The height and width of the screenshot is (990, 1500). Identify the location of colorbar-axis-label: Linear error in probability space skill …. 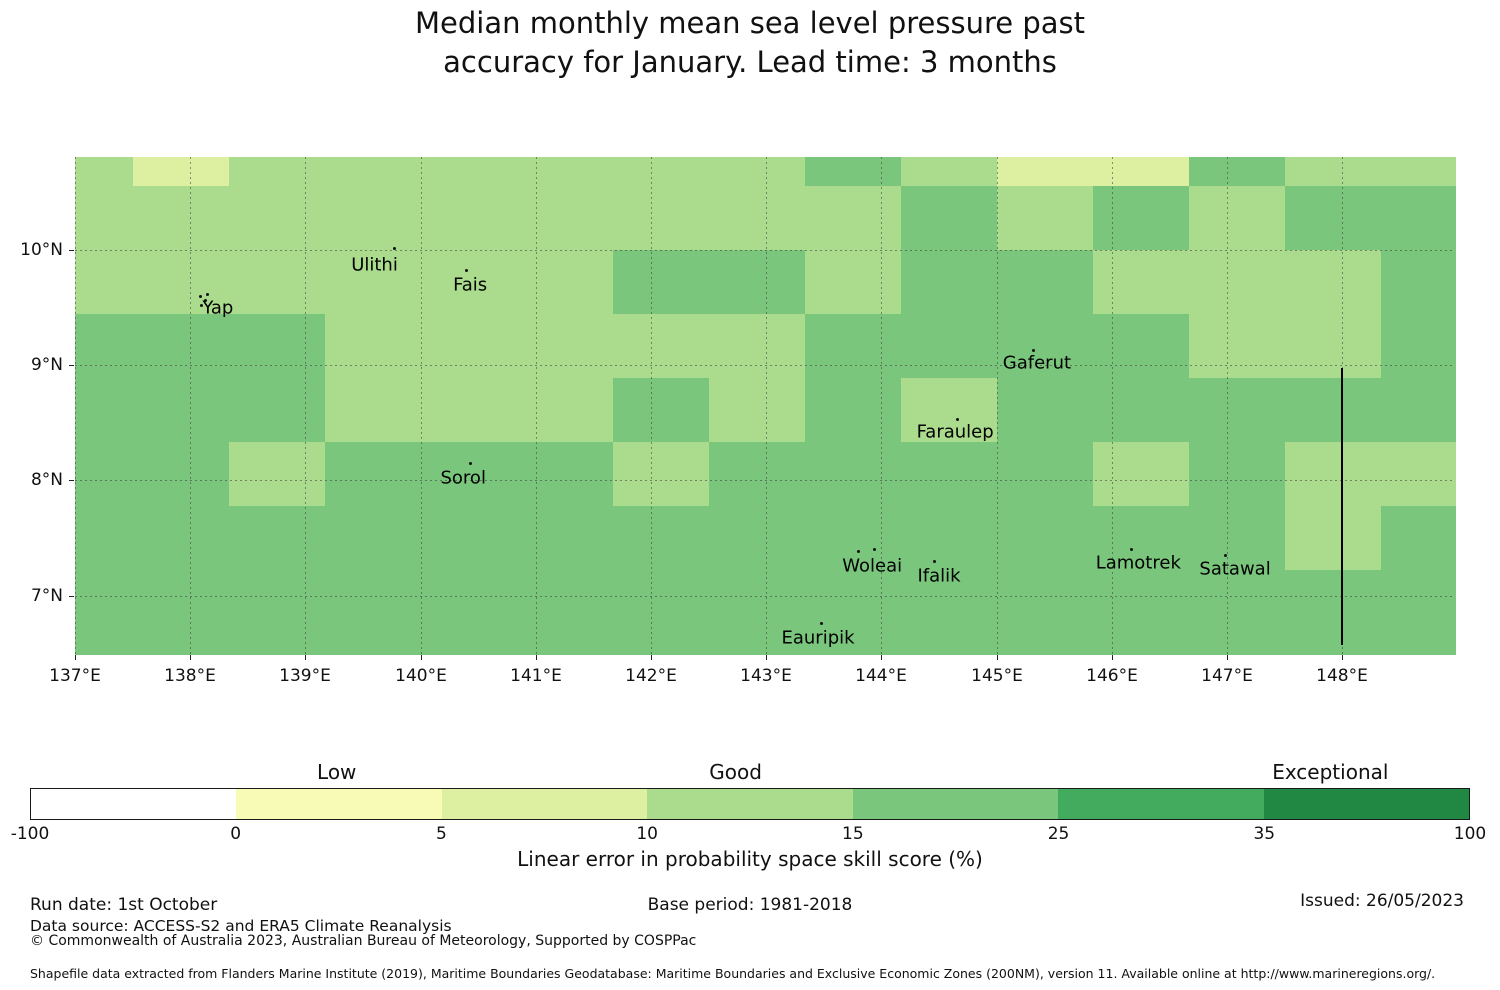
(750, 859).